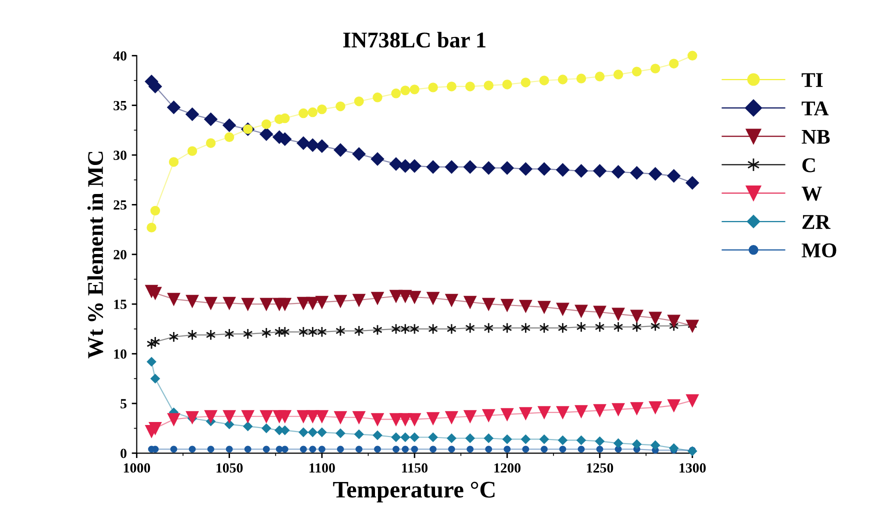 The width and height of the screenshot is (882, 530). I want to click on y-tick-label: 35, so click(120, 105).